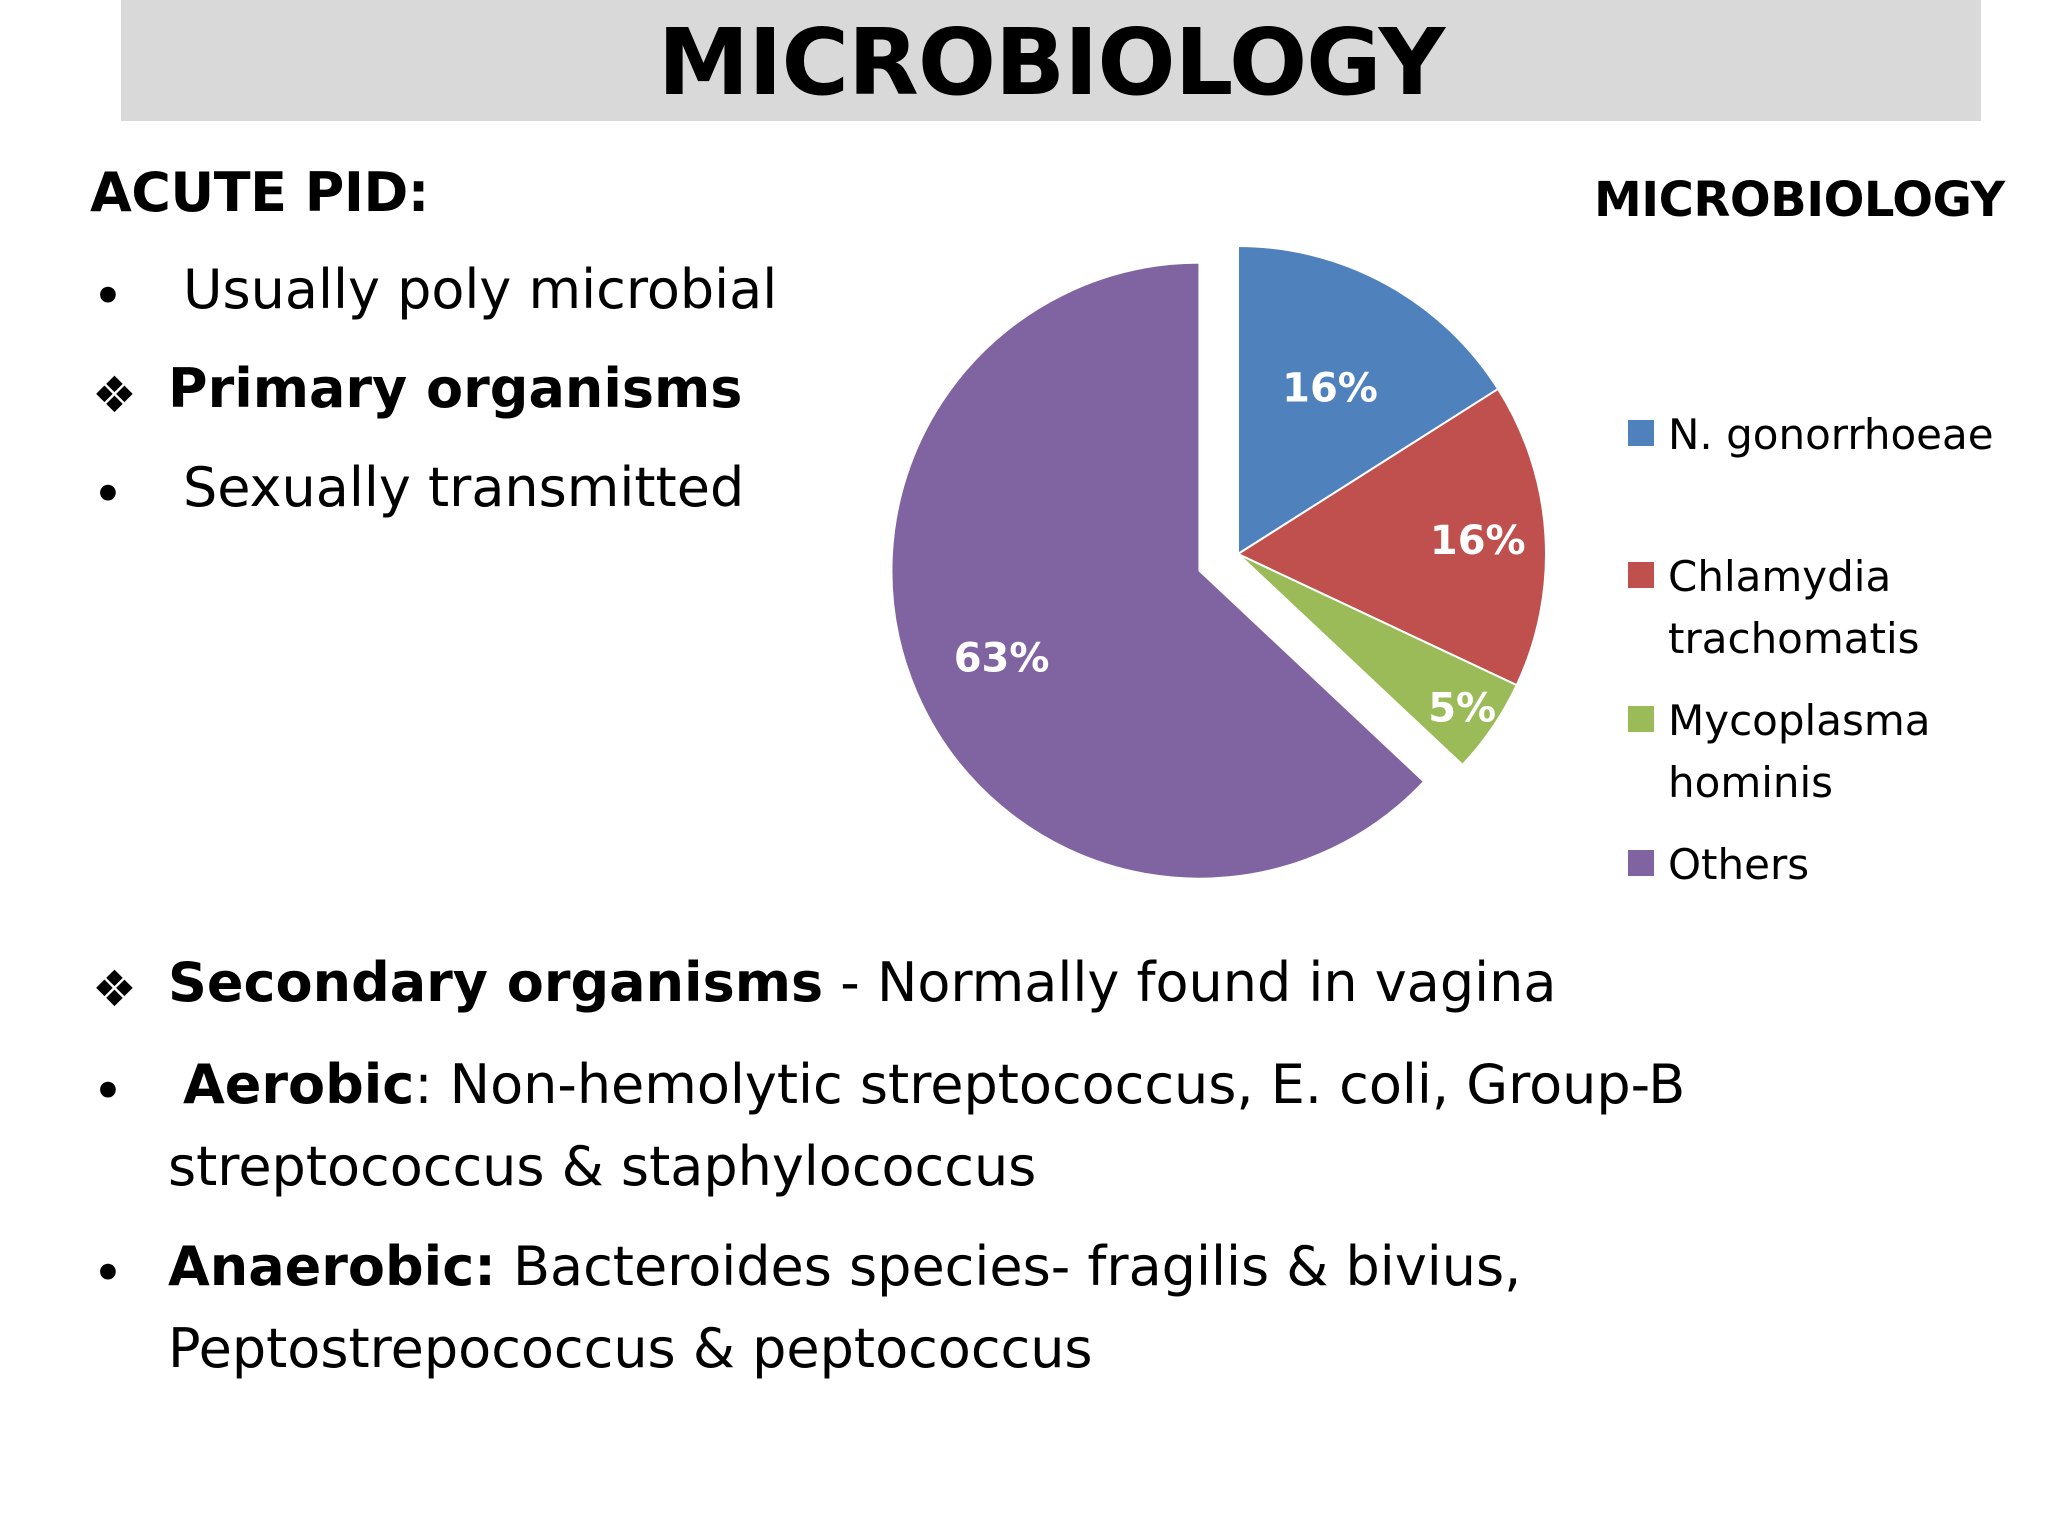  Describe the element at coordinates (1739, 864) in the screenshot. I see `legend-label: Others` at that location.